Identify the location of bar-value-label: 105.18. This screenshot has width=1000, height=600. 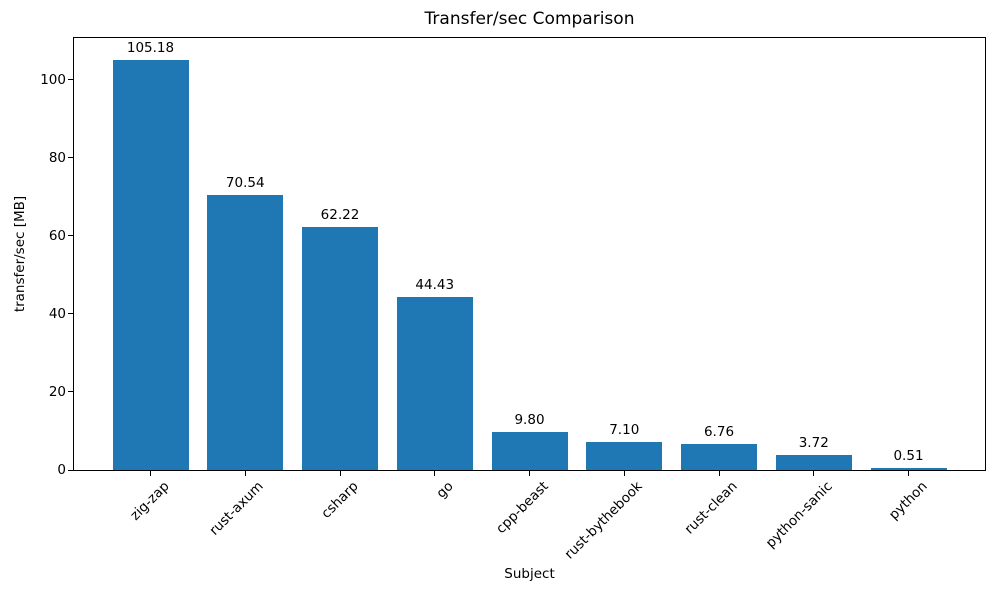
(150, 47).